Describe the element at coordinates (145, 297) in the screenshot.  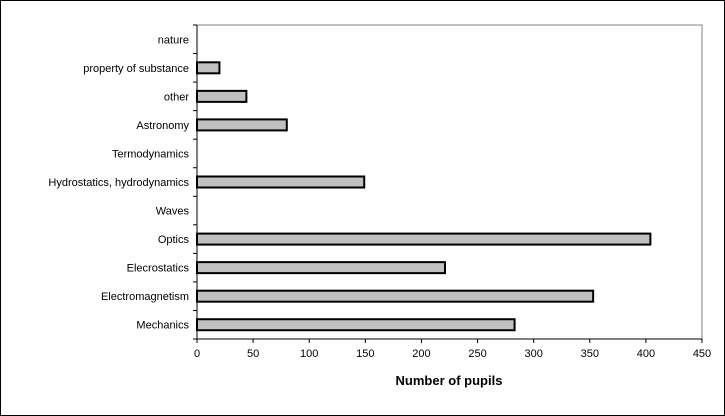
I see `category-label: Electromagnetism` at that location.